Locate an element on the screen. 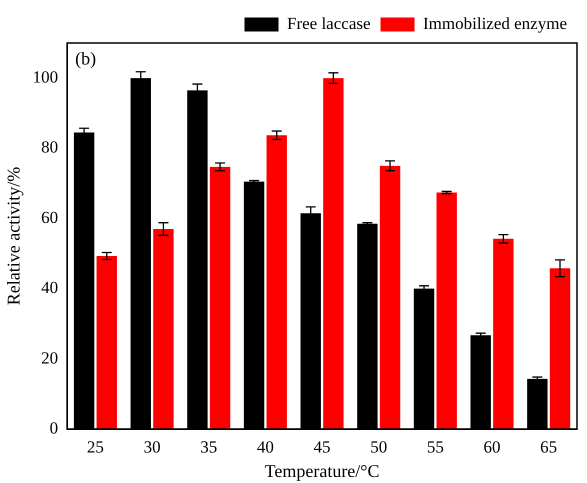 The height and width of the screenshot is (483, 587). x-tick-label: 35 is located at coordinates (209, 447).